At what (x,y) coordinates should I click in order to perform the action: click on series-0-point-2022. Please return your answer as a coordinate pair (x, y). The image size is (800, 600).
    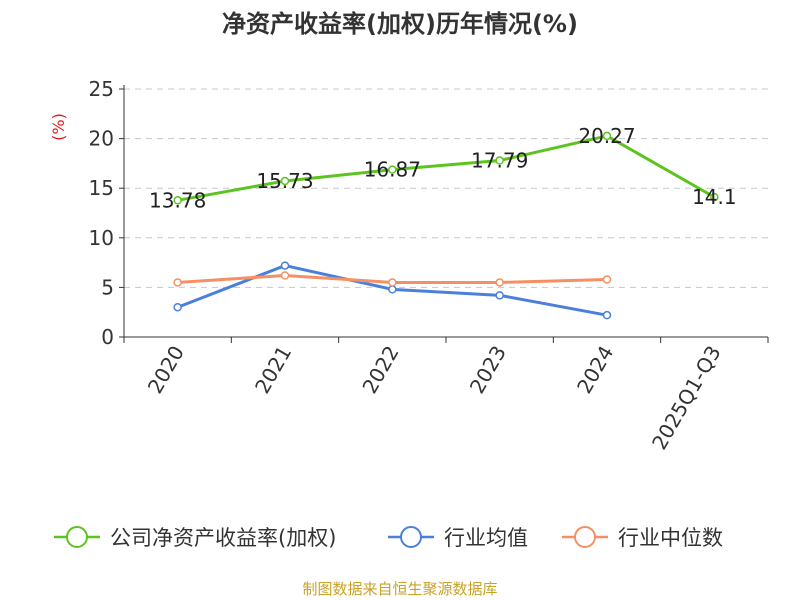
    Looking at the image, I should click on (392, 169).